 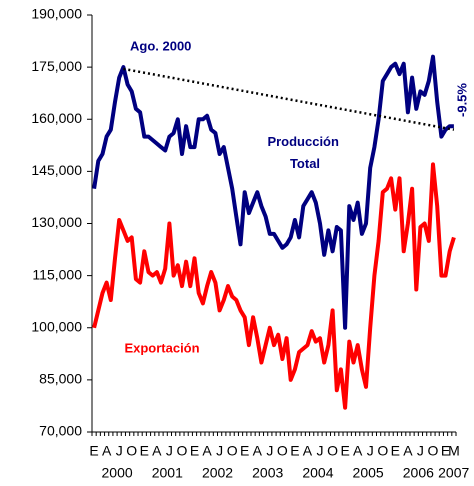 I want to click on y-tick-label: 190,000, so click(x=56, y=14).